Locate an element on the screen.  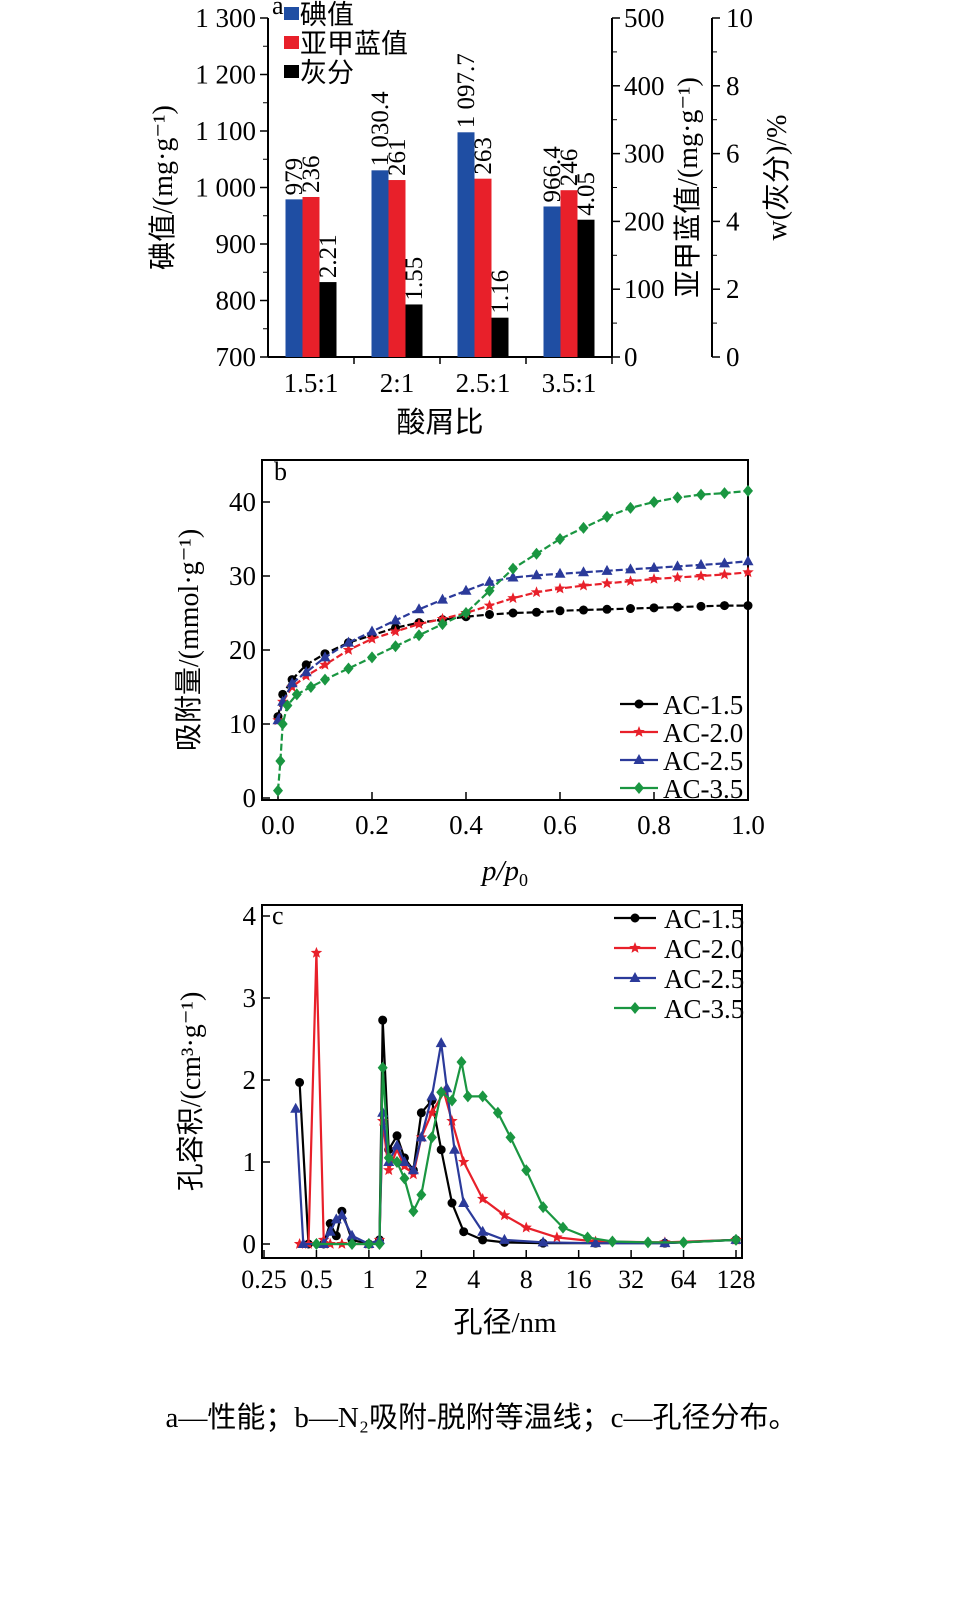
y-axis-title: 孔容积/(cm³·g⁻¹) is located at coordinates (191, 1092).